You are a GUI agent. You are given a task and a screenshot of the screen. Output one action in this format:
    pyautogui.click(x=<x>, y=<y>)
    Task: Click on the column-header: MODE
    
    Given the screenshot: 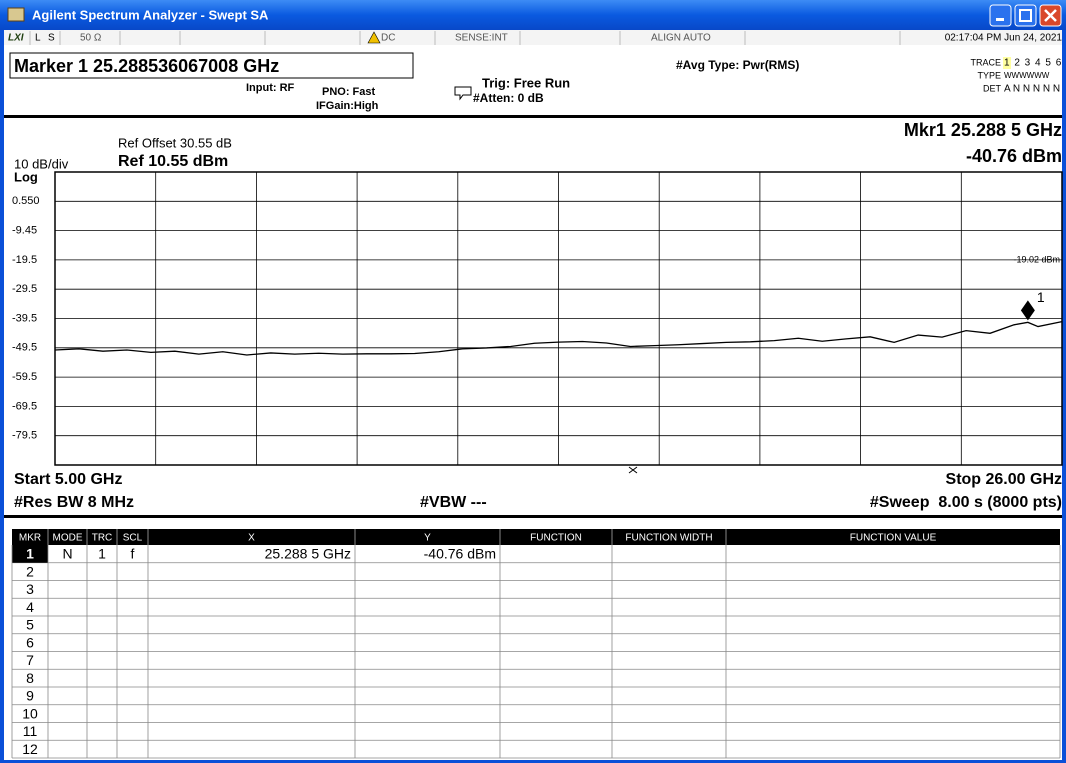 What is the action you would take?
    pyautogui.click(x=68, y=538)
    